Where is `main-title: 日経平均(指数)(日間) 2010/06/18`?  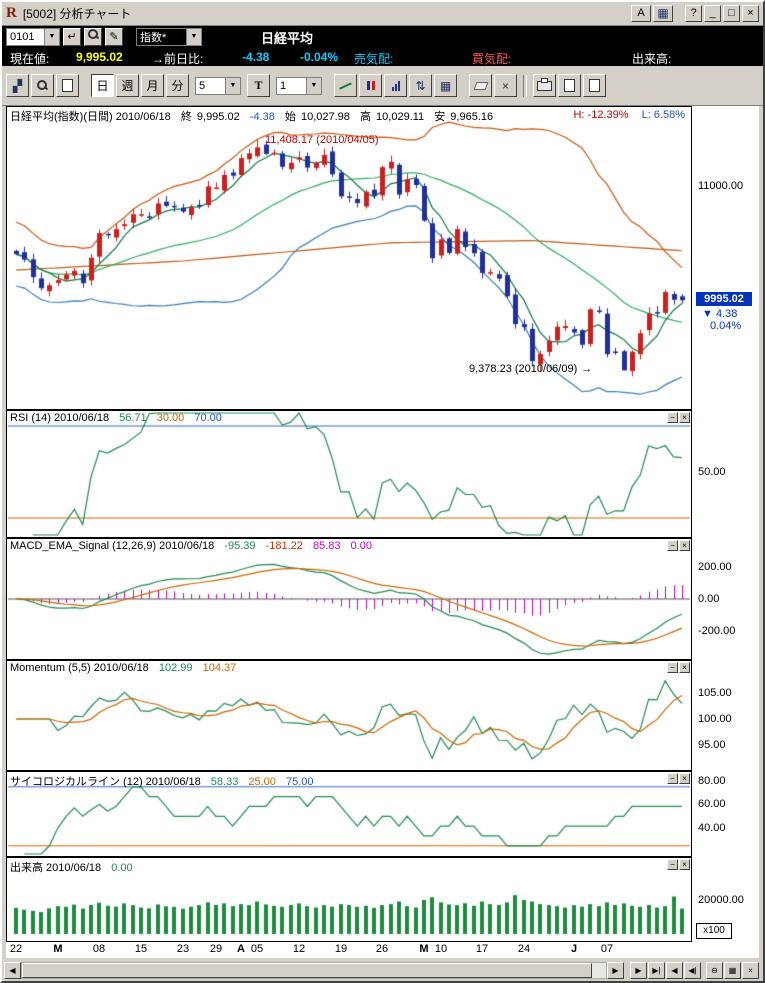 main-title: 日経平均(指数)(日間) 2010/06/18 is located at coordinates (90, 117).